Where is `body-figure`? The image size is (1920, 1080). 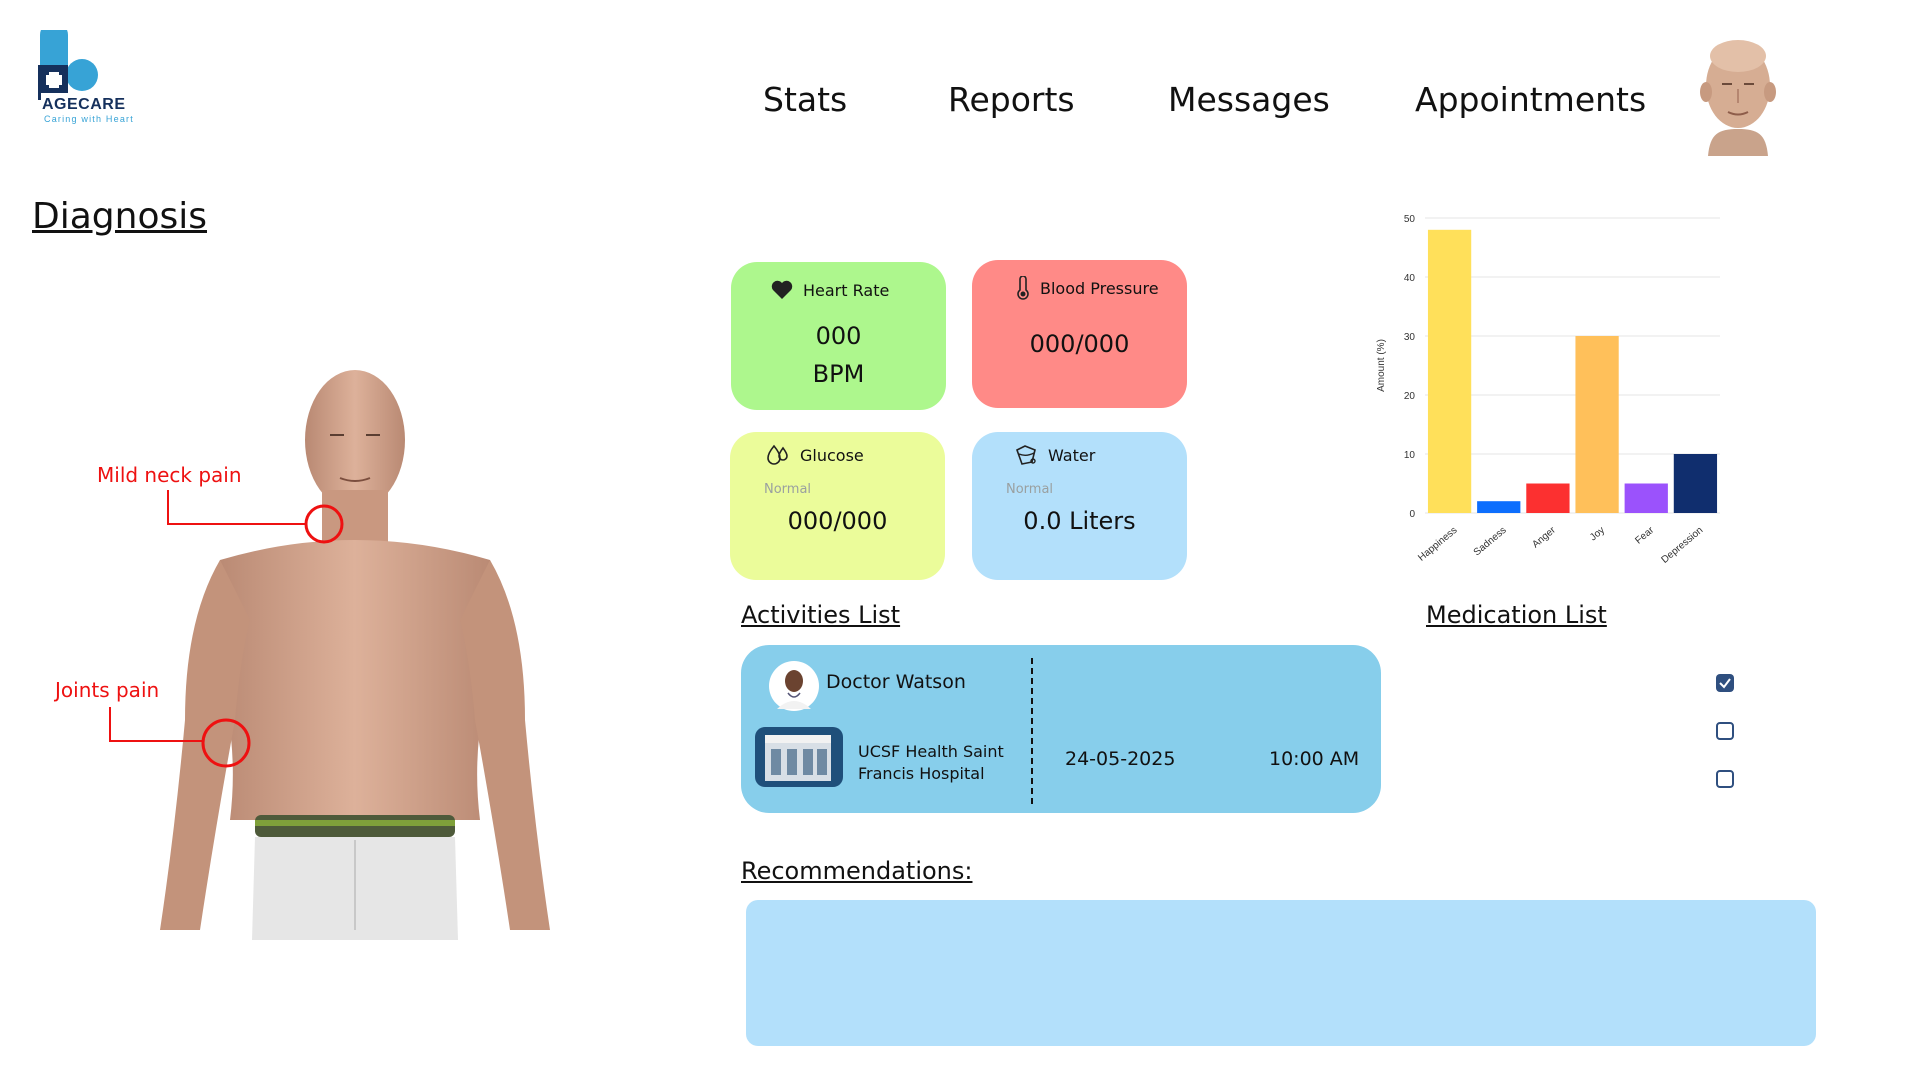
body-figure is located at coordinates (355, 650).